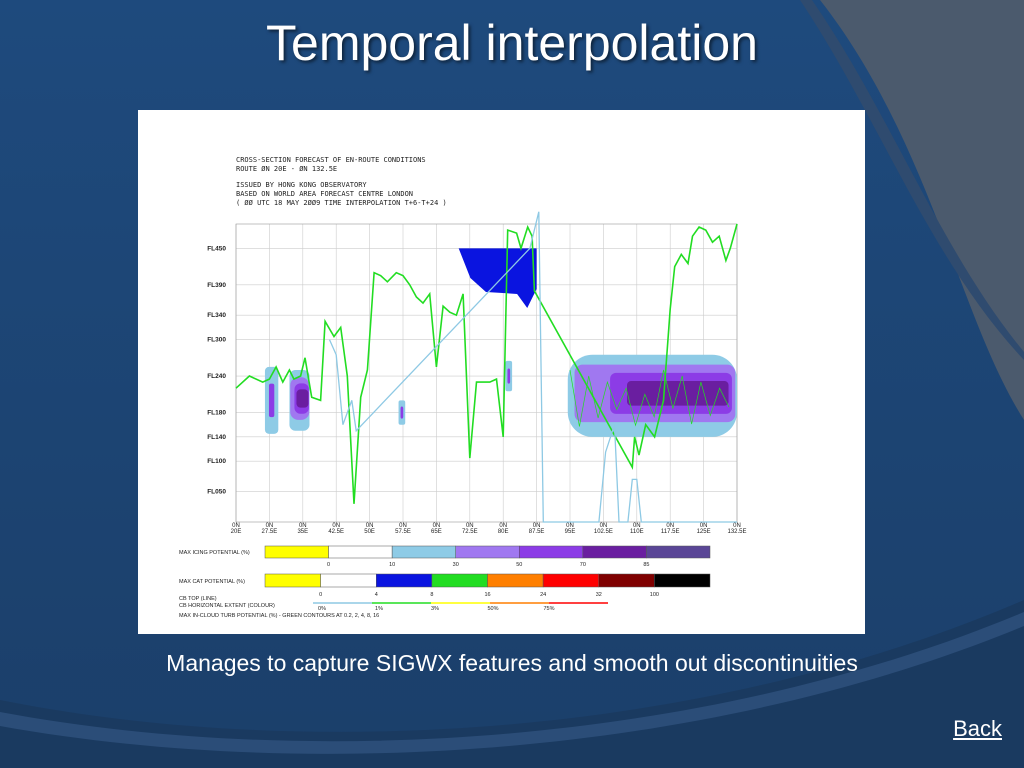 The width and height of the screenshot is (1024, 768). Describe the element at coordinates (216, 492) in the screenshot. I see `y-tick-label: FL050` at that location.